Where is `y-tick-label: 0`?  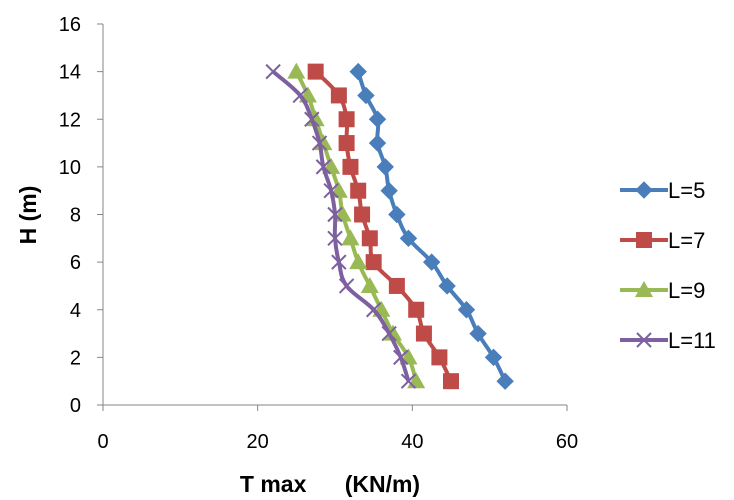
y-tick-label: 0 is located at coordinates (75, 406).